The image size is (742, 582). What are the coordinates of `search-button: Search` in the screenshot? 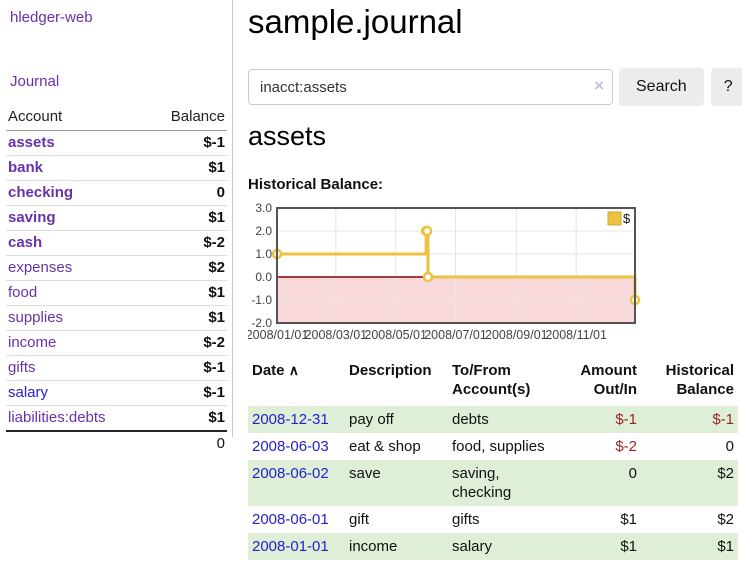 It's located at (661, 87).